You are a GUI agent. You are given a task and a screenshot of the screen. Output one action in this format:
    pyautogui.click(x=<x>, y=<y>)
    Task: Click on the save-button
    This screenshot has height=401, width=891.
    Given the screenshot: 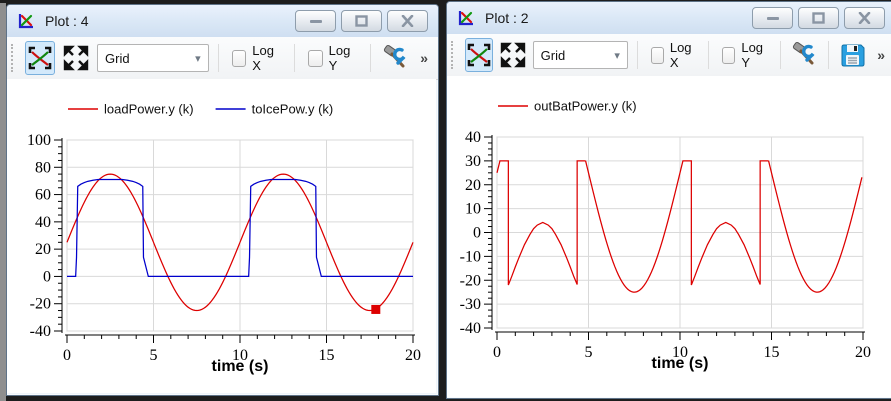 What is the action you would take?
    pyautogui.click(x=852, y=55)
    